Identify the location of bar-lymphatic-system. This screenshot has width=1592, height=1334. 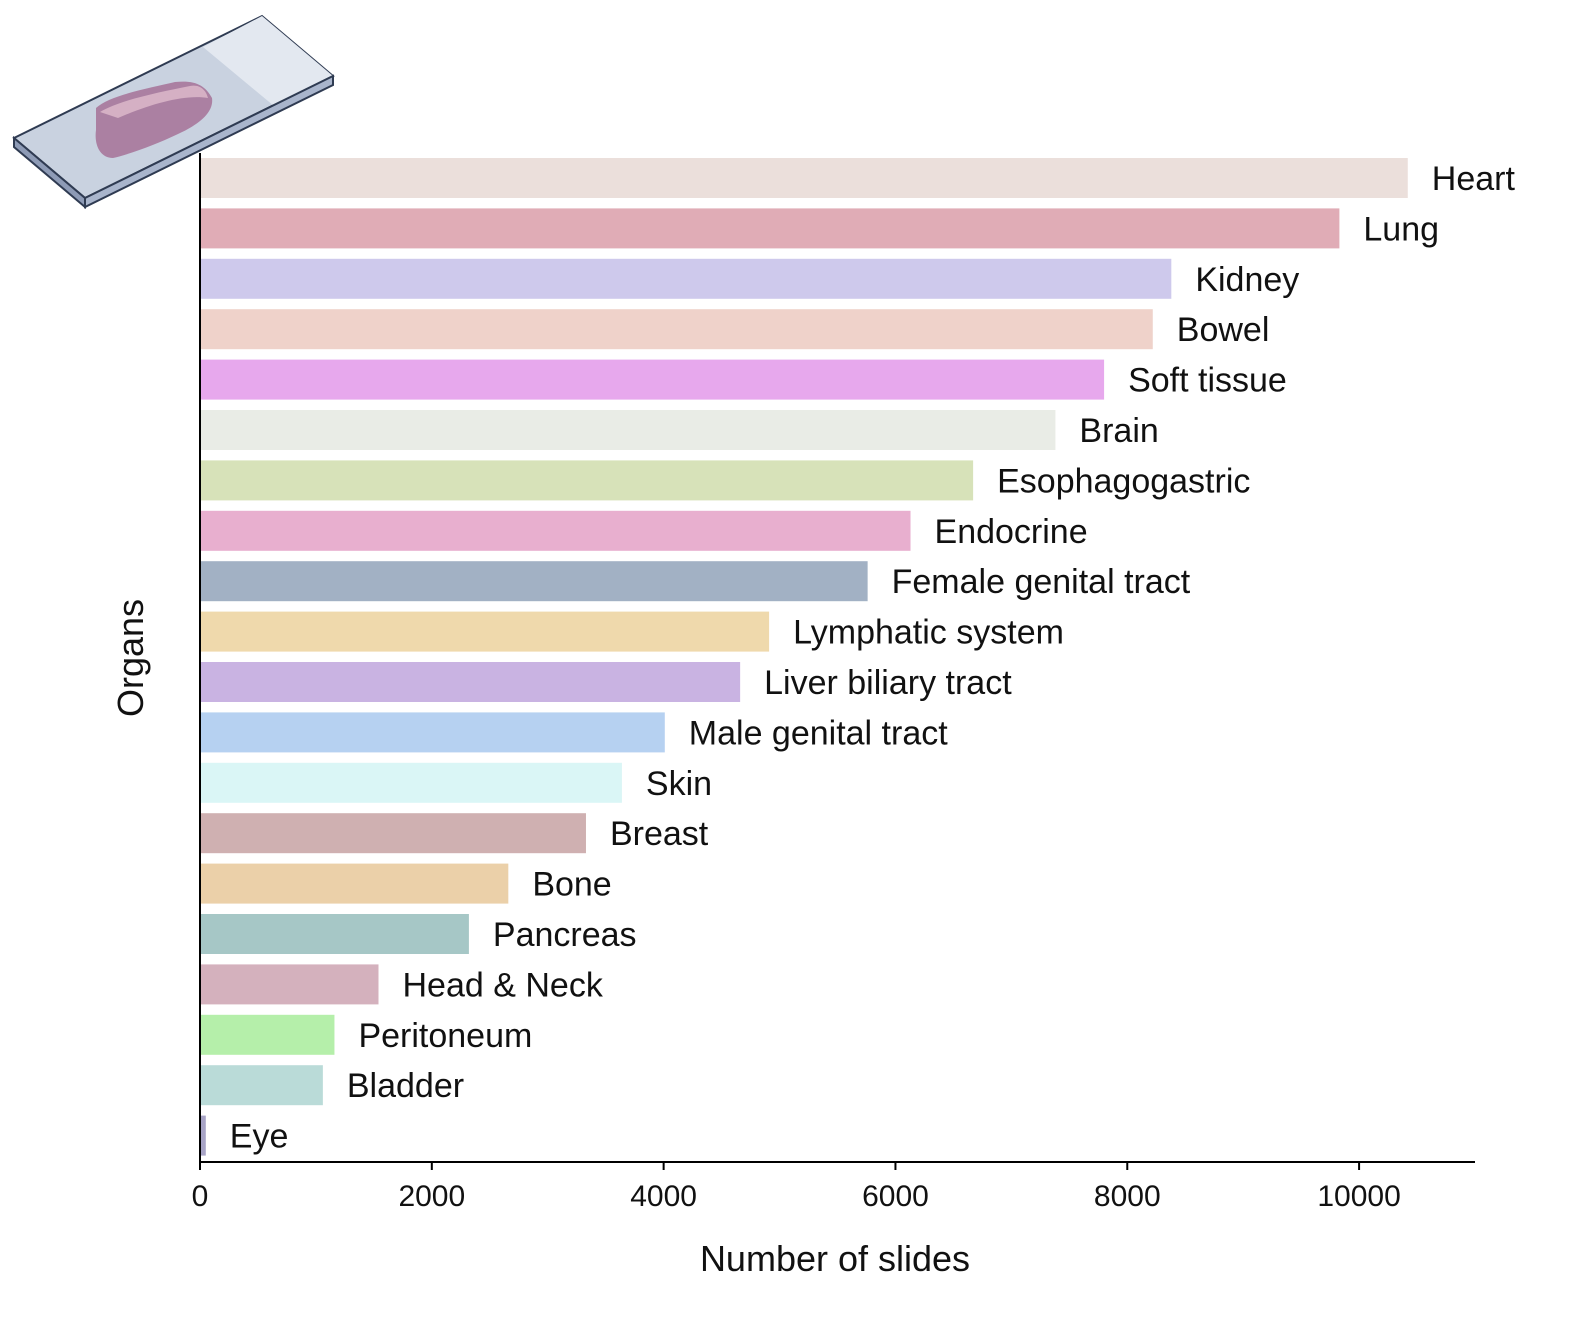
(485, 631).